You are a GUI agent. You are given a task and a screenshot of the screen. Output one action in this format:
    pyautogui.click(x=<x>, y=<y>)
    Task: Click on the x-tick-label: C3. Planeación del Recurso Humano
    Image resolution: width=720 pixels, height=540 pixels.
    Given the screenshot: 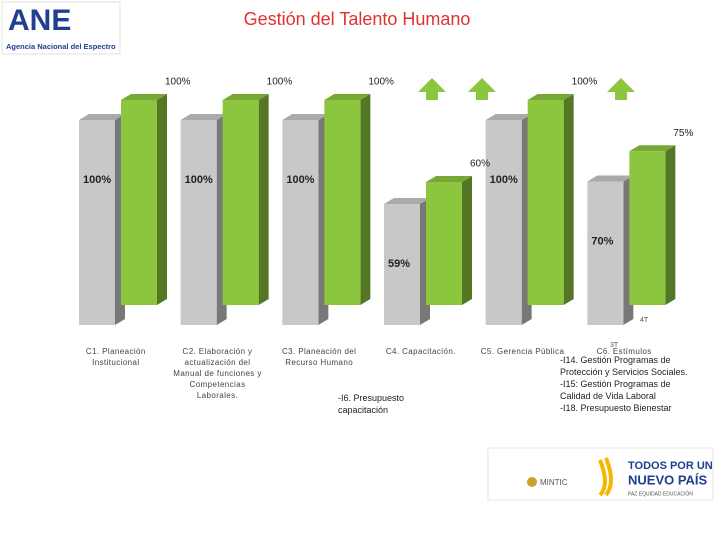 What is the action you would take?
    pyautogui.click(x=319, y=357)
    